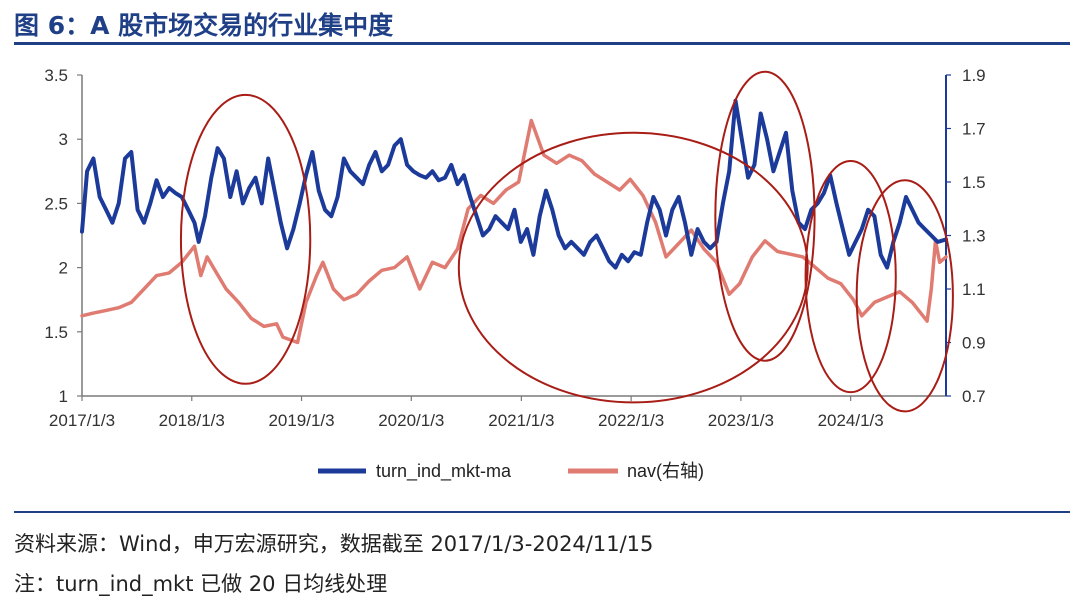 This screenshot has height=606, width=1080. Describe the element at coordinates (851, 420) in the screenshot. I see `x-tick-label: 2024/1/3` at that location.